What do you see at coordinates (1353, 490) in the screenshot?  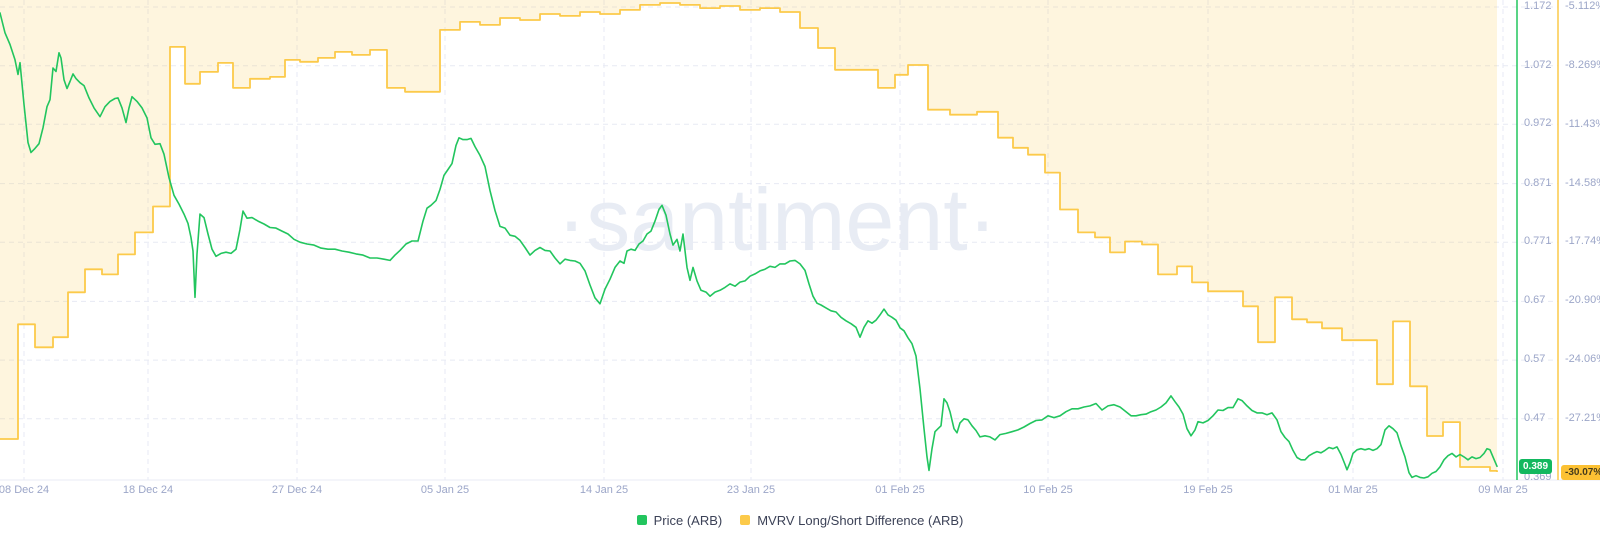 I see `x-axis-date-tick: 01 Mar 25` at bounding box center [1353, 490].